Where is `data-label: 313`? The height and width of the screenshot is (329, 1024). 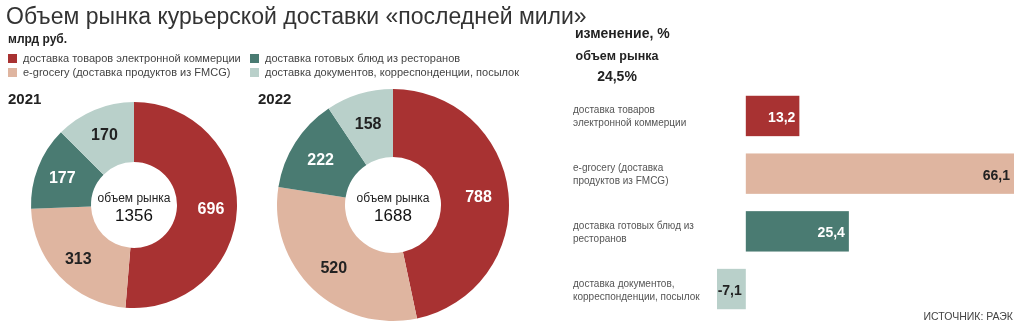 data-label: 313 is located at coordinates (78, 259).